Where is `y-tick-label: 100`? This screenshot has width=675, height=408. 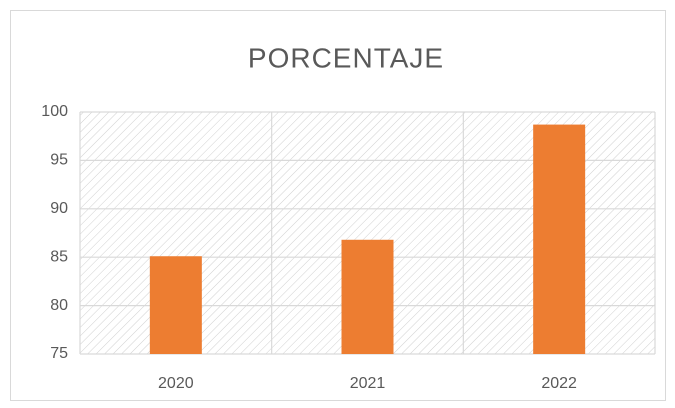 y-tick-label: 100 is located at coordinates (54, 111).